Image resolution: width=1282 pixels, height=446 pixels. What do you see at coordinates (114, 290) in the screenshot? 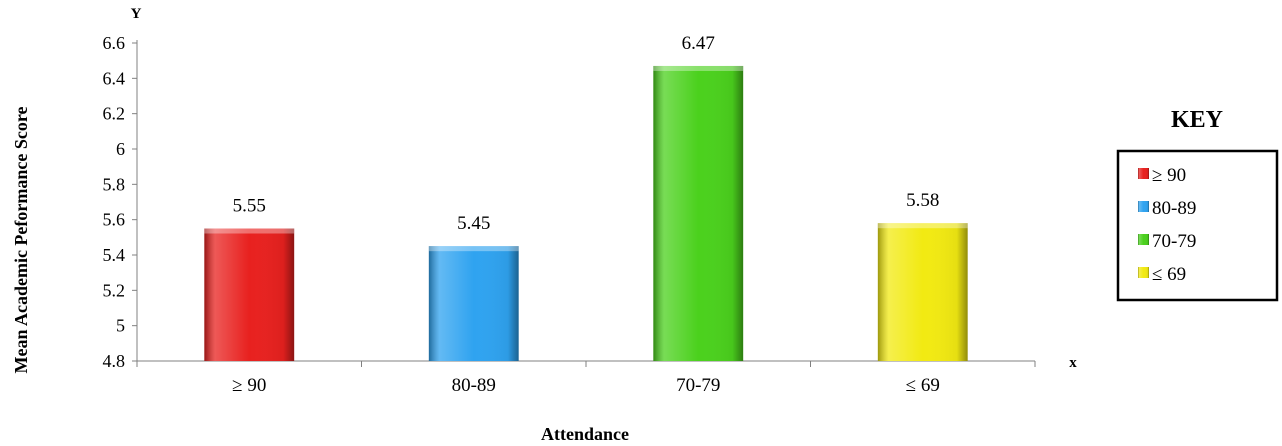
I see `y-tick-label: 5.2` at bounding box center [114, 290].